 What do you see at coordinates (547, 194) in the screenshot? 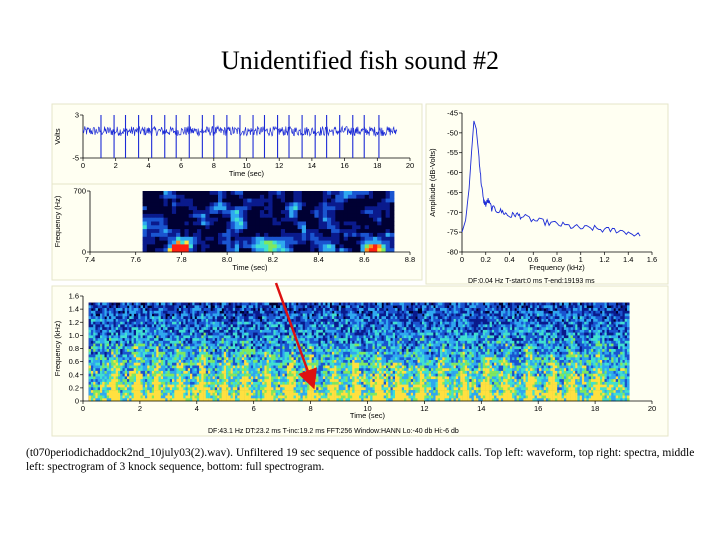
I see `spectrum-panel` at bounding box center [547, 194].